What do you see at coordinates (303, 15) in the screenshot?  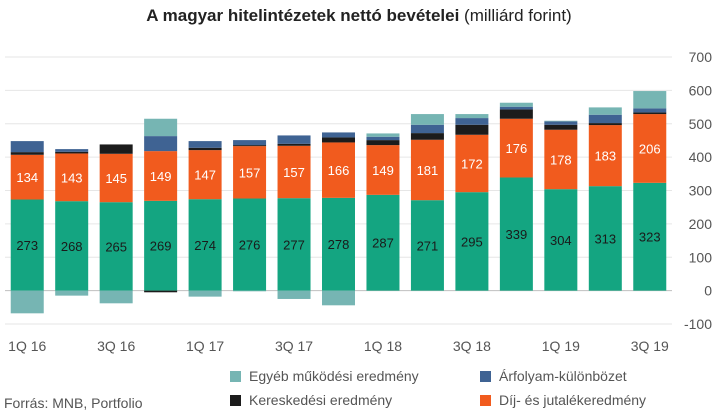 I see `chart-title-main: A magyar hitelintézetek nettó bevételei` at bounding box center [303, 15].